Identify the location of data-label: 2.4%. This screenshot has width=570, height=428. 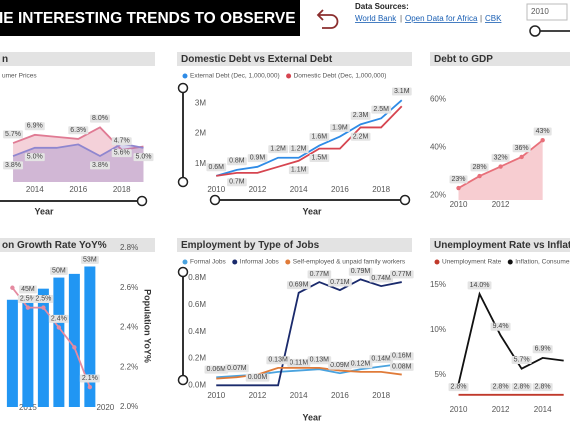
(59, 318).